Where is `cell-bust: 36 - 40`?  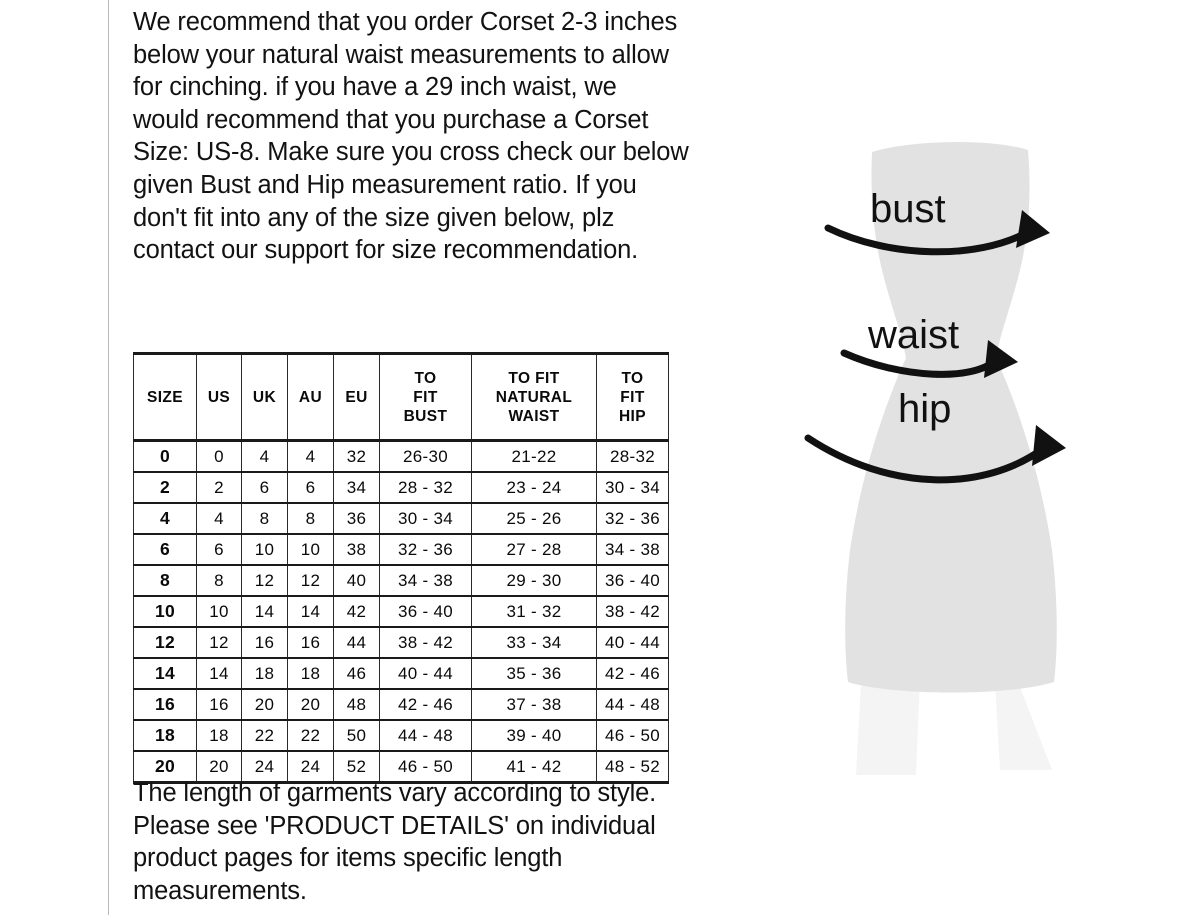 cell-bust: 36 - 40 is located at coordinates (425, 611).